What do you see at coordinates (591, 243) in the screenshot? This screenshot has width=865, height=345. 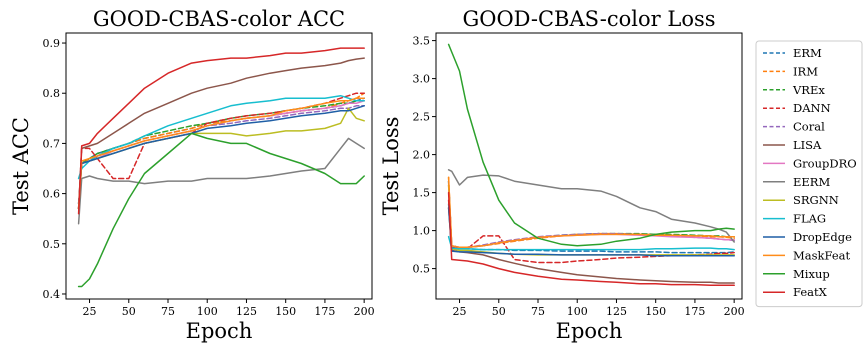 I see `series-line-flag` at bounding box center [591, 243].